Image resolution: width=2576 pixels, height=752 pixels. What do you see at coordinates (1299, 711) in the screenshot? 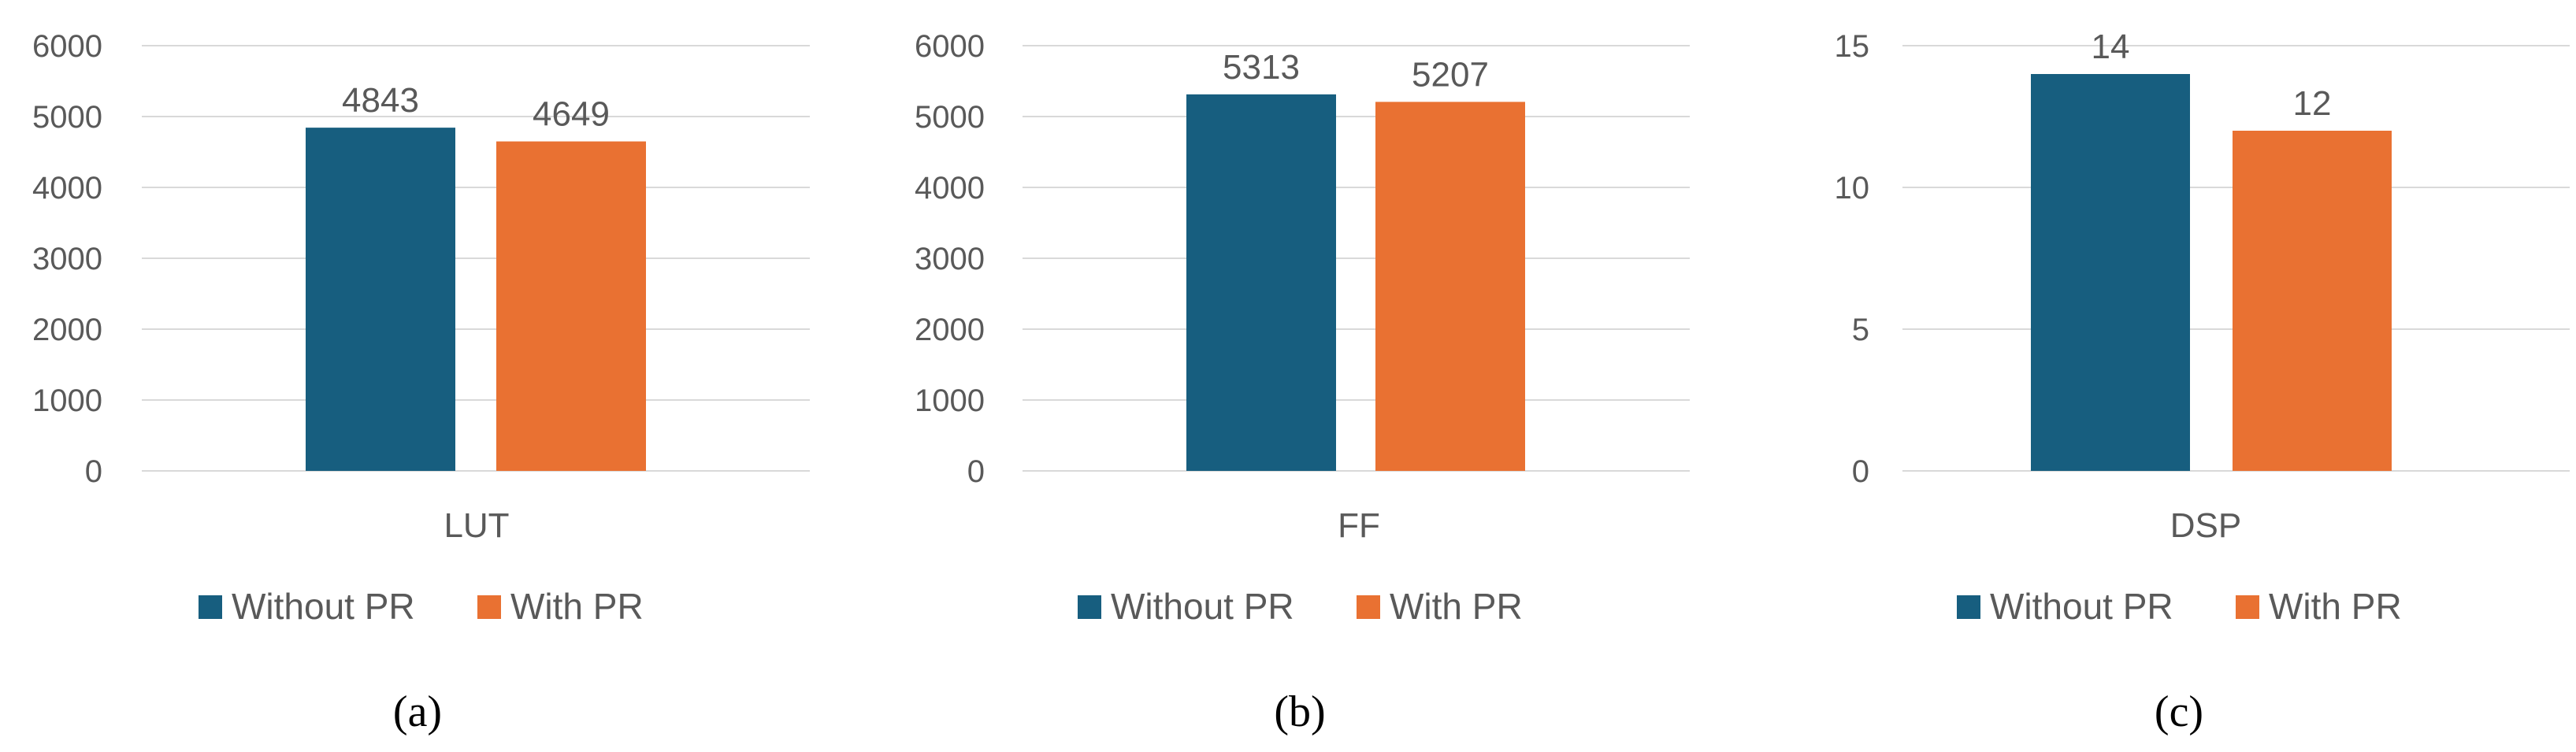
I see `panel-caption: (b)` at bounding box center [1299, 711].